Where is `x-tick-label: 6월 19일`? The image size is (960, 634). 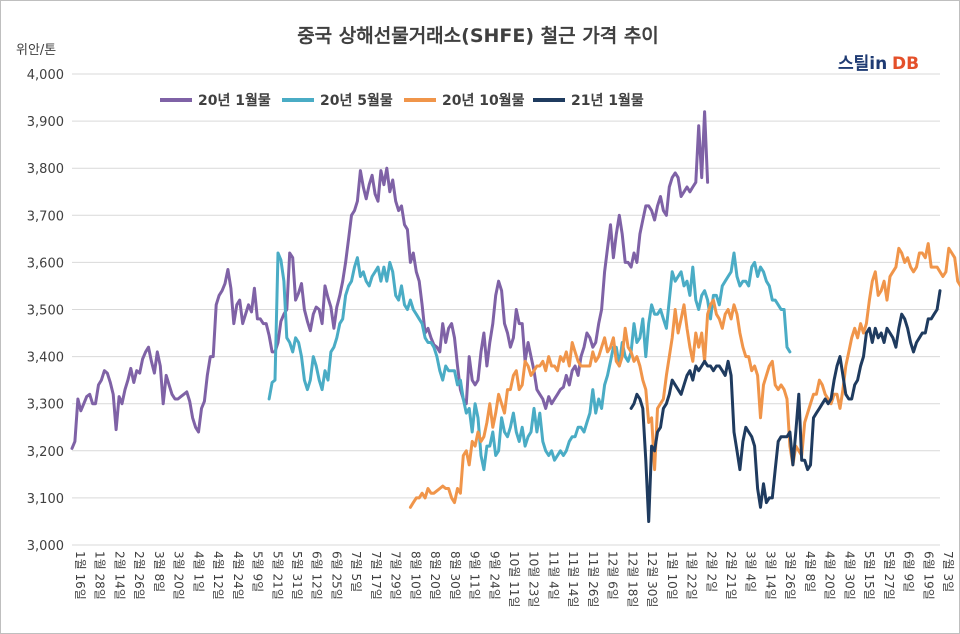
x-tick-label: 6월 19일 is located at coordinates (928, 575).